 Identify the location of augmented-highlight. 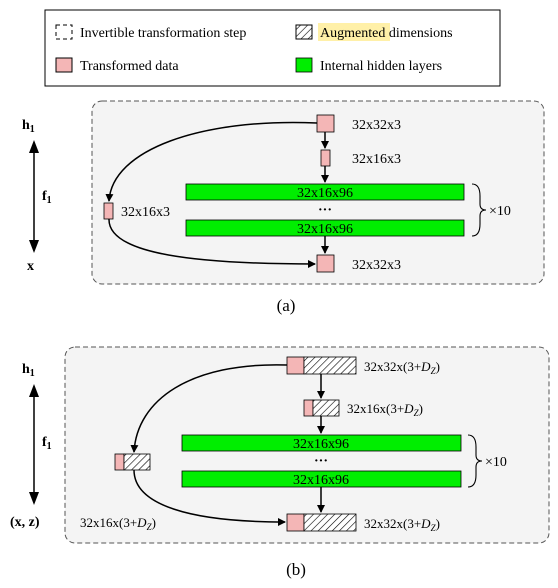
(354, 32).